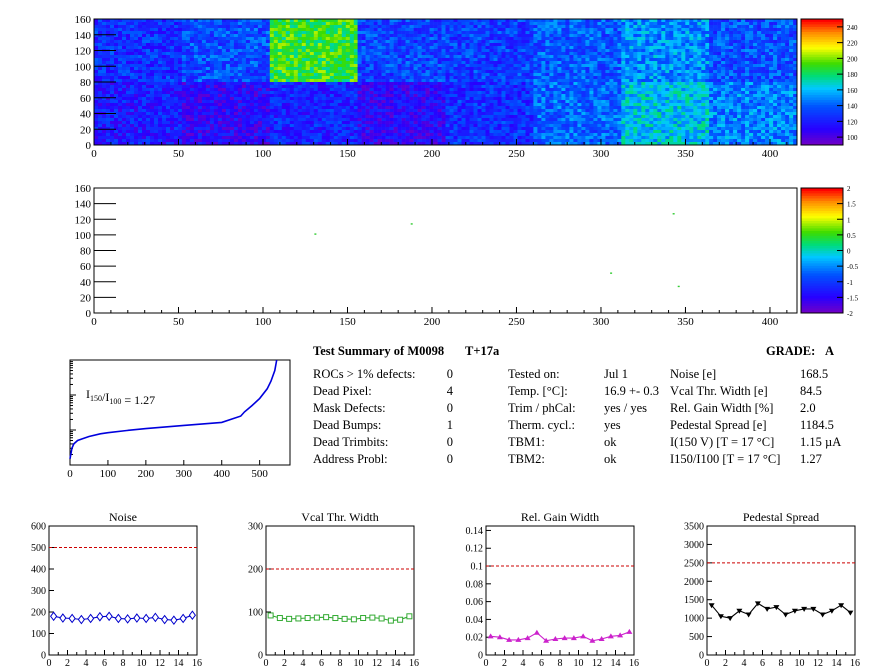 The image size is (896, 672). I want to click on summary-label: TBM2:, so click(526, 459).